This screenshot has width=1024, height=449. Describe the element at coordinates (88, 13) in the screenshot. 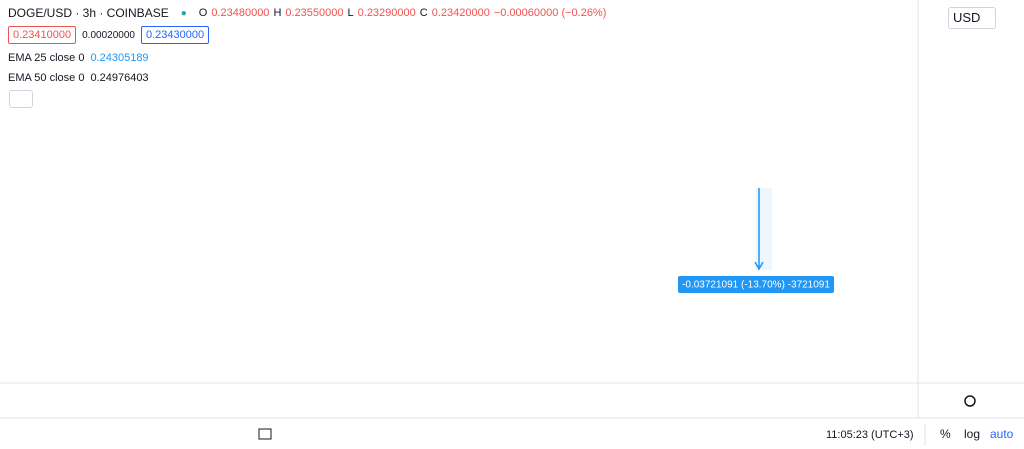

I see `symbol: DOGE/USD · 3h · COINBASE` at that location.